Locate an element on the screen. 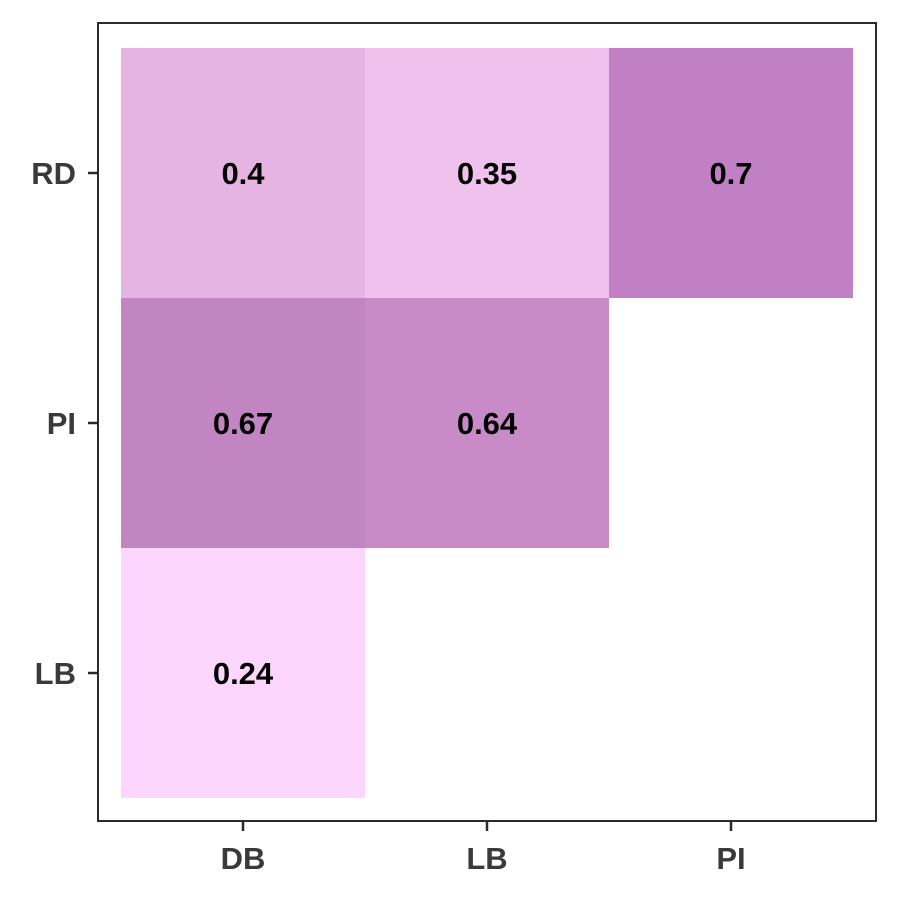 This screenshot has height=900, width=900. cell-value-label: 0.35 is located at coordinates (487, 173).